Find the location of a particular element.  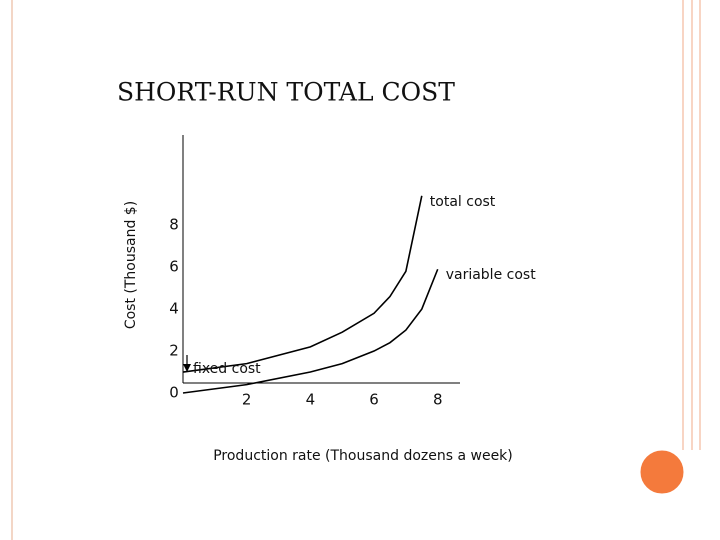

chart-title: SHORT-RUN TOTAL COST is located at coordinates (286, 92).